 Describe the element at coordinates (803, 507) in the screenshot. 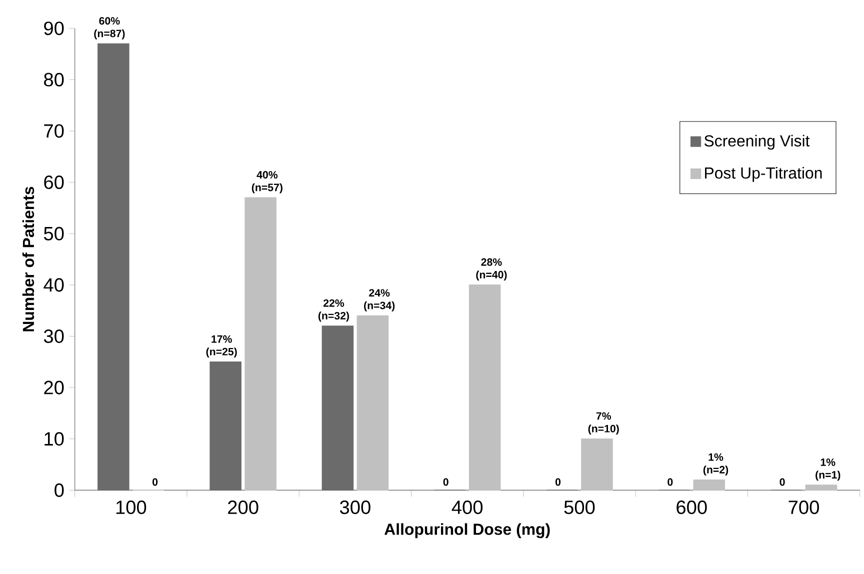

I see `x-tick-label: 700` at that location.